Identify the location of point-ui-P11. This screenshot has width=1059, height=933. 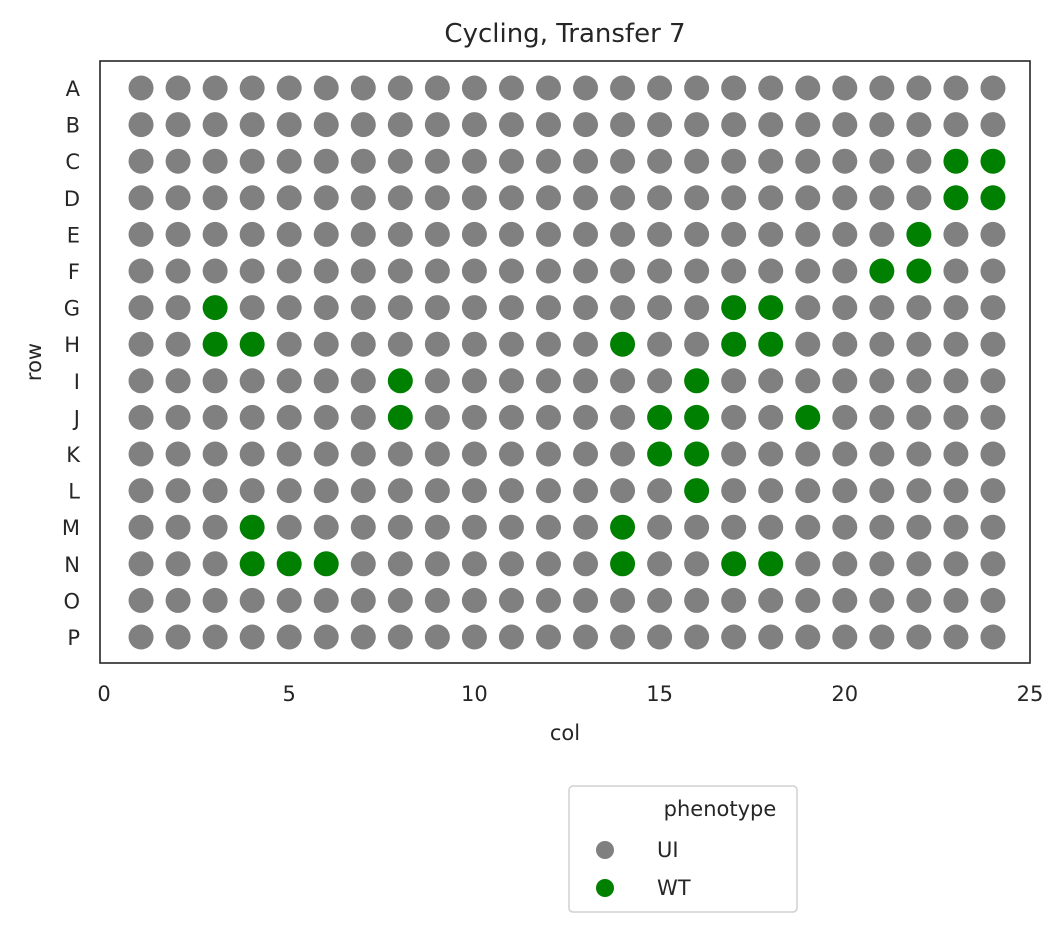
(511, 637).